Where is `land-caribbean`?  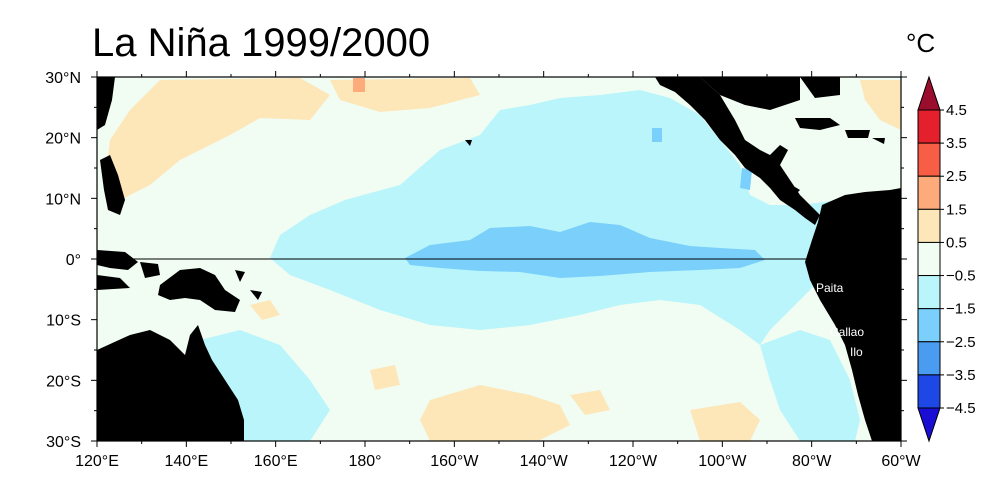 land-caribbean is located at coordinates (817, 124).